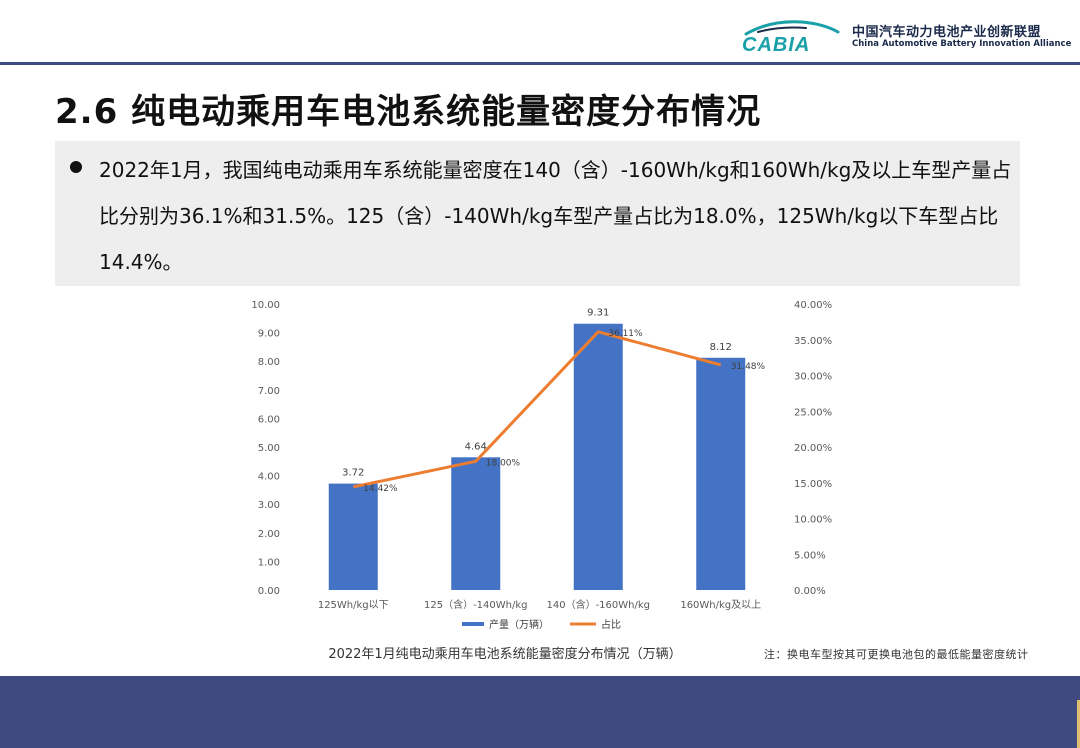  Describe the element at coordinates (269, 334) in the screenshot. I see `y-left-tick-label: 9.00` at that location.